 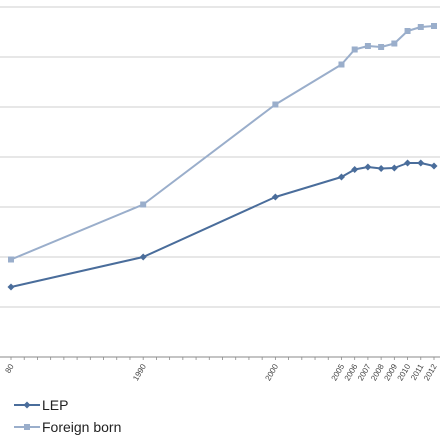 What do you see at coordinates (81, 427) in the screenshot?
I see `legend-label: Foreign born` at bounding box center [81, 427].